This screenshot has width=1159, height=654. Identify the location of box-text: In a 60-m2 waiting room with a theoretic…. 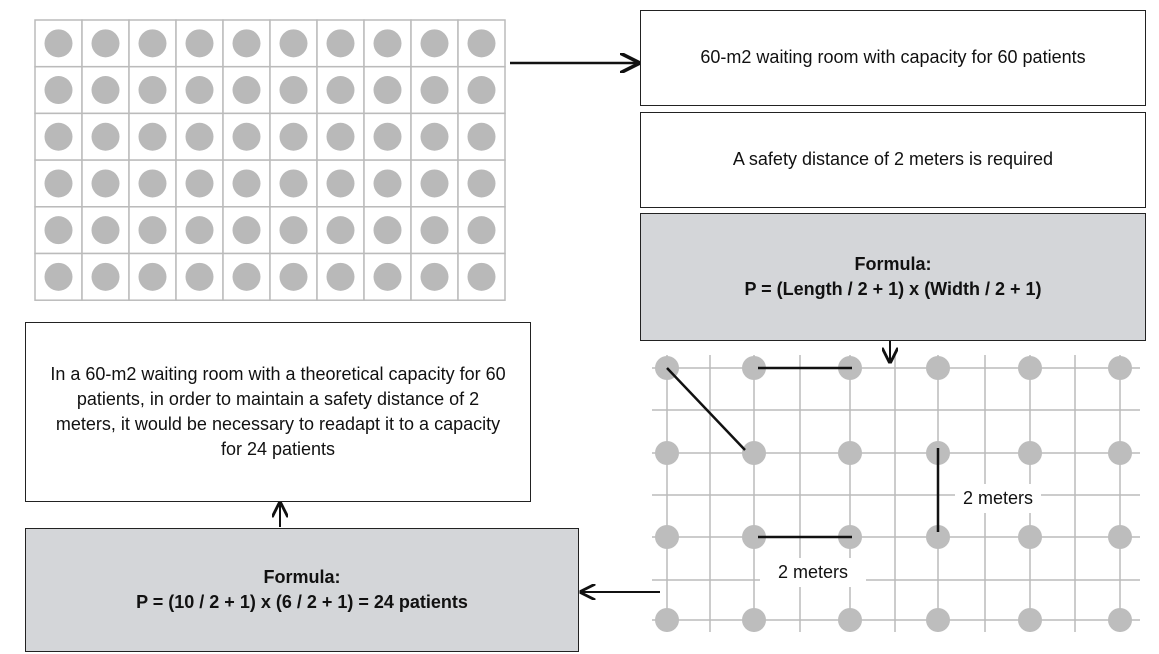
(278, 411).